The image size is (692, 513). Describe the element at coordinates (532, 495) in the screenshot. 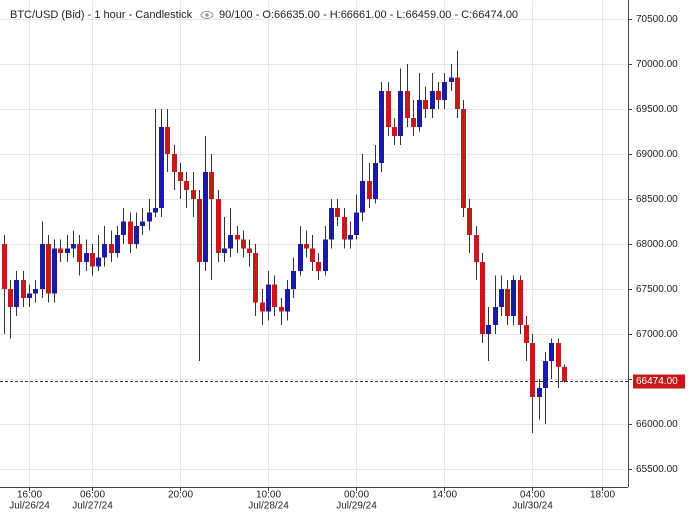

I see `x-tick-label: 04:00` at that location.